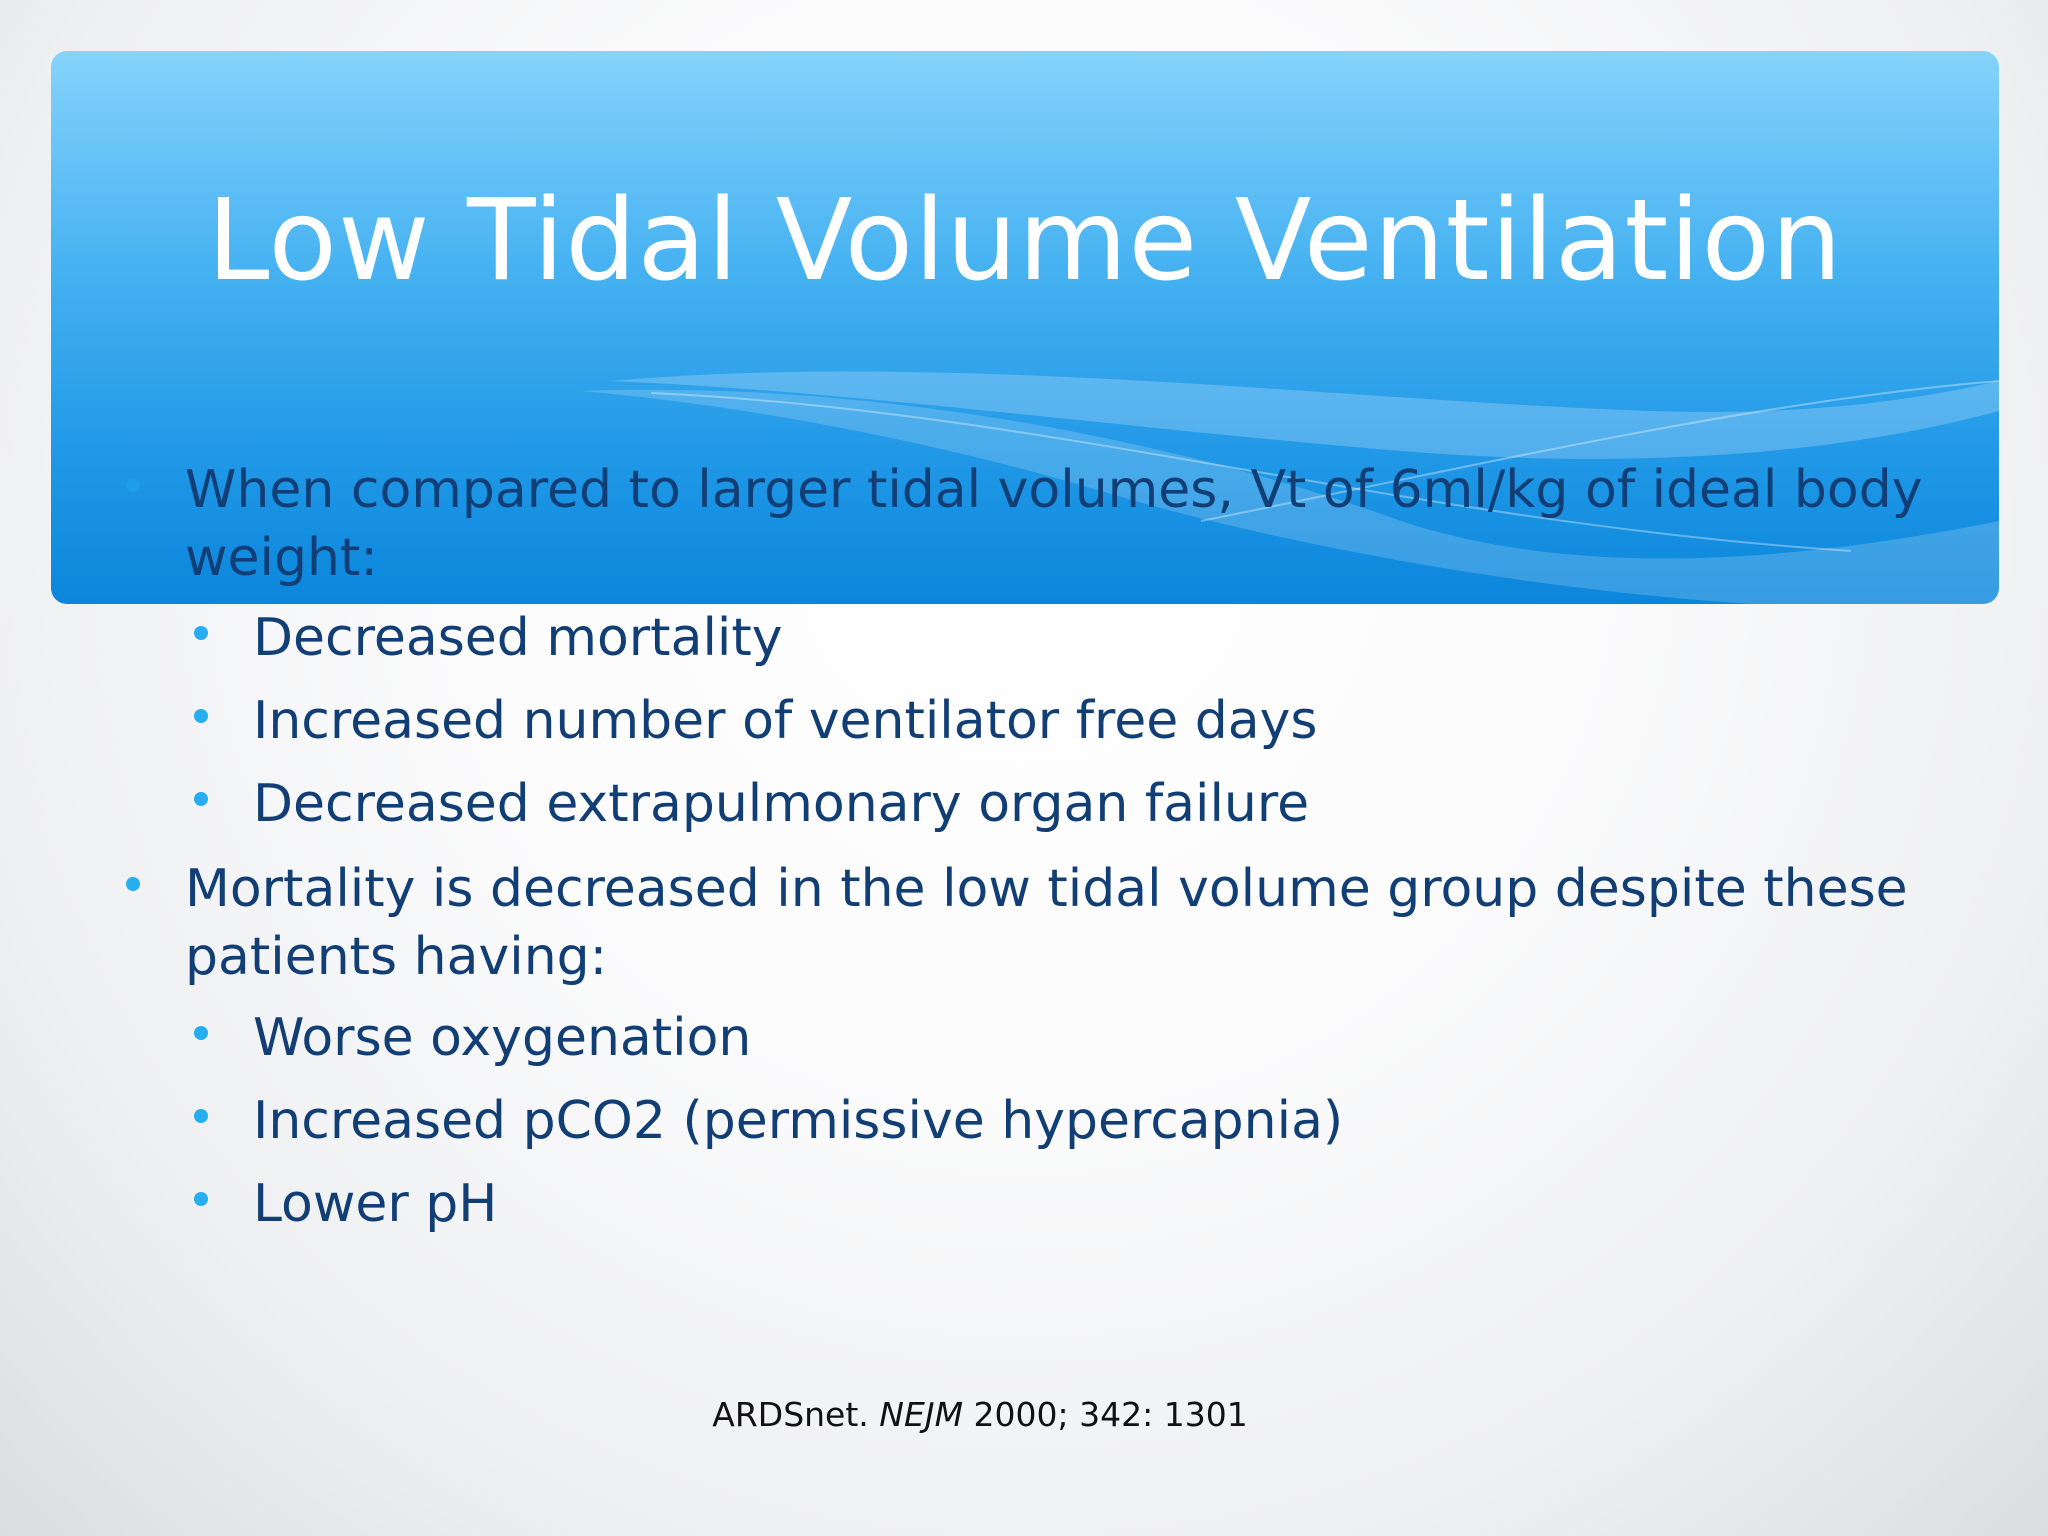  I want to click on sub-bullet-item: Increased pCO2 (permissive hypercapnia), so click(798, 1121).